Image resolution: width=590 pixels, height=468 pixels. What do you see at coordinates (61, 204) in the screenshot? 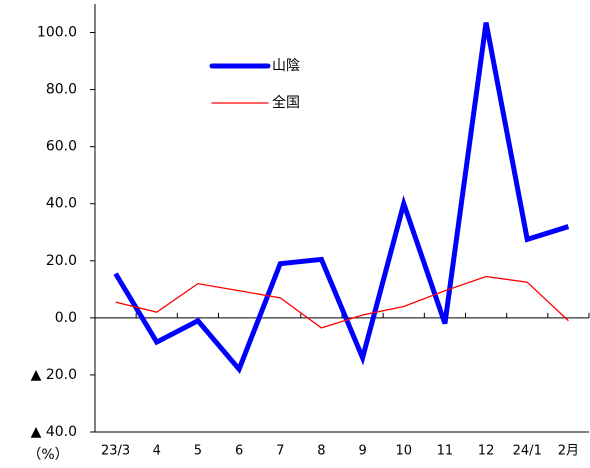
I see `y-tick-label: 40.0` at bounding box center [61, 204].